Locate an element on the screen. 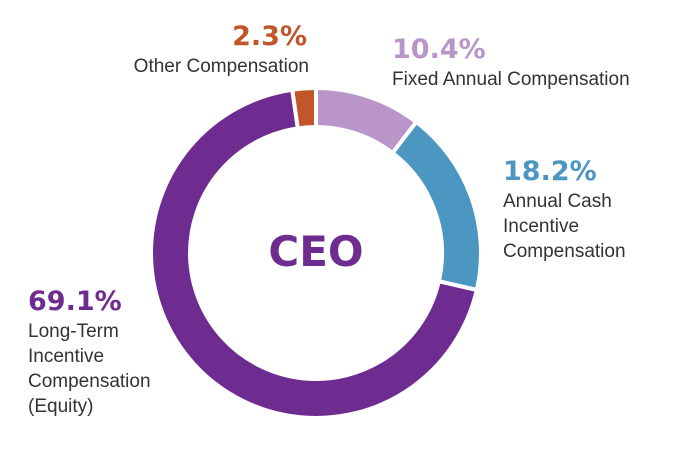 Image resolution: width=690 pixels, height=460 pixels. slice-label-line: Annual Cash is located at coordinates (557, 201).